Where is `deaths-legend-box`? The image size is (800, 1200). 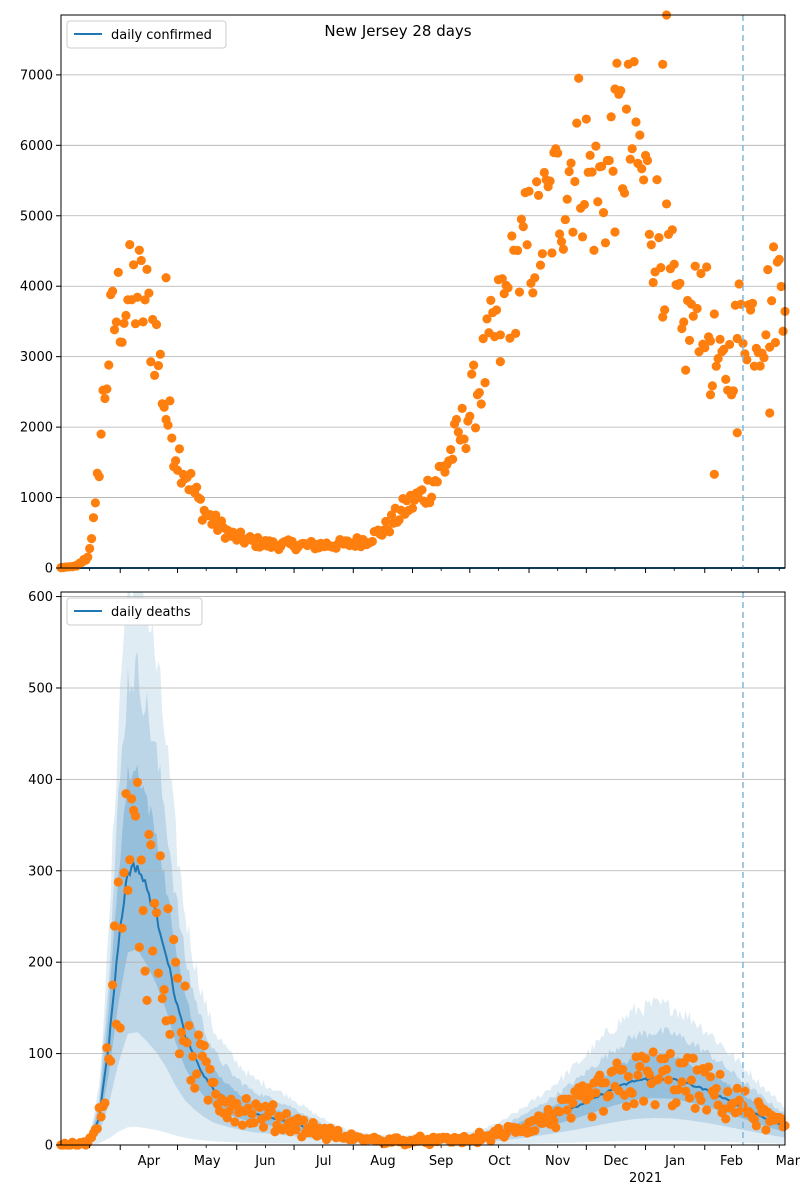 deaths-legend-box is located at coordinates (134, 611).